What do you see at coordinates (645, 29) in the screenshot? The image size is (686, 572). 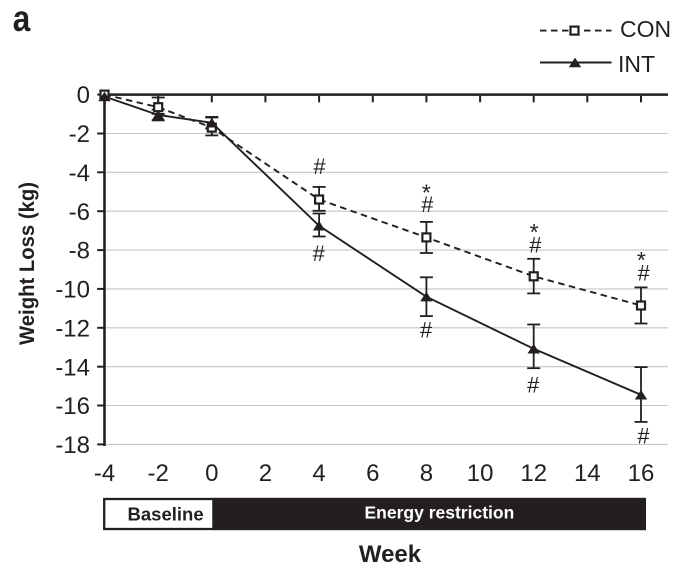 I see `svg-text: CON` at bounding box center [645, 29].